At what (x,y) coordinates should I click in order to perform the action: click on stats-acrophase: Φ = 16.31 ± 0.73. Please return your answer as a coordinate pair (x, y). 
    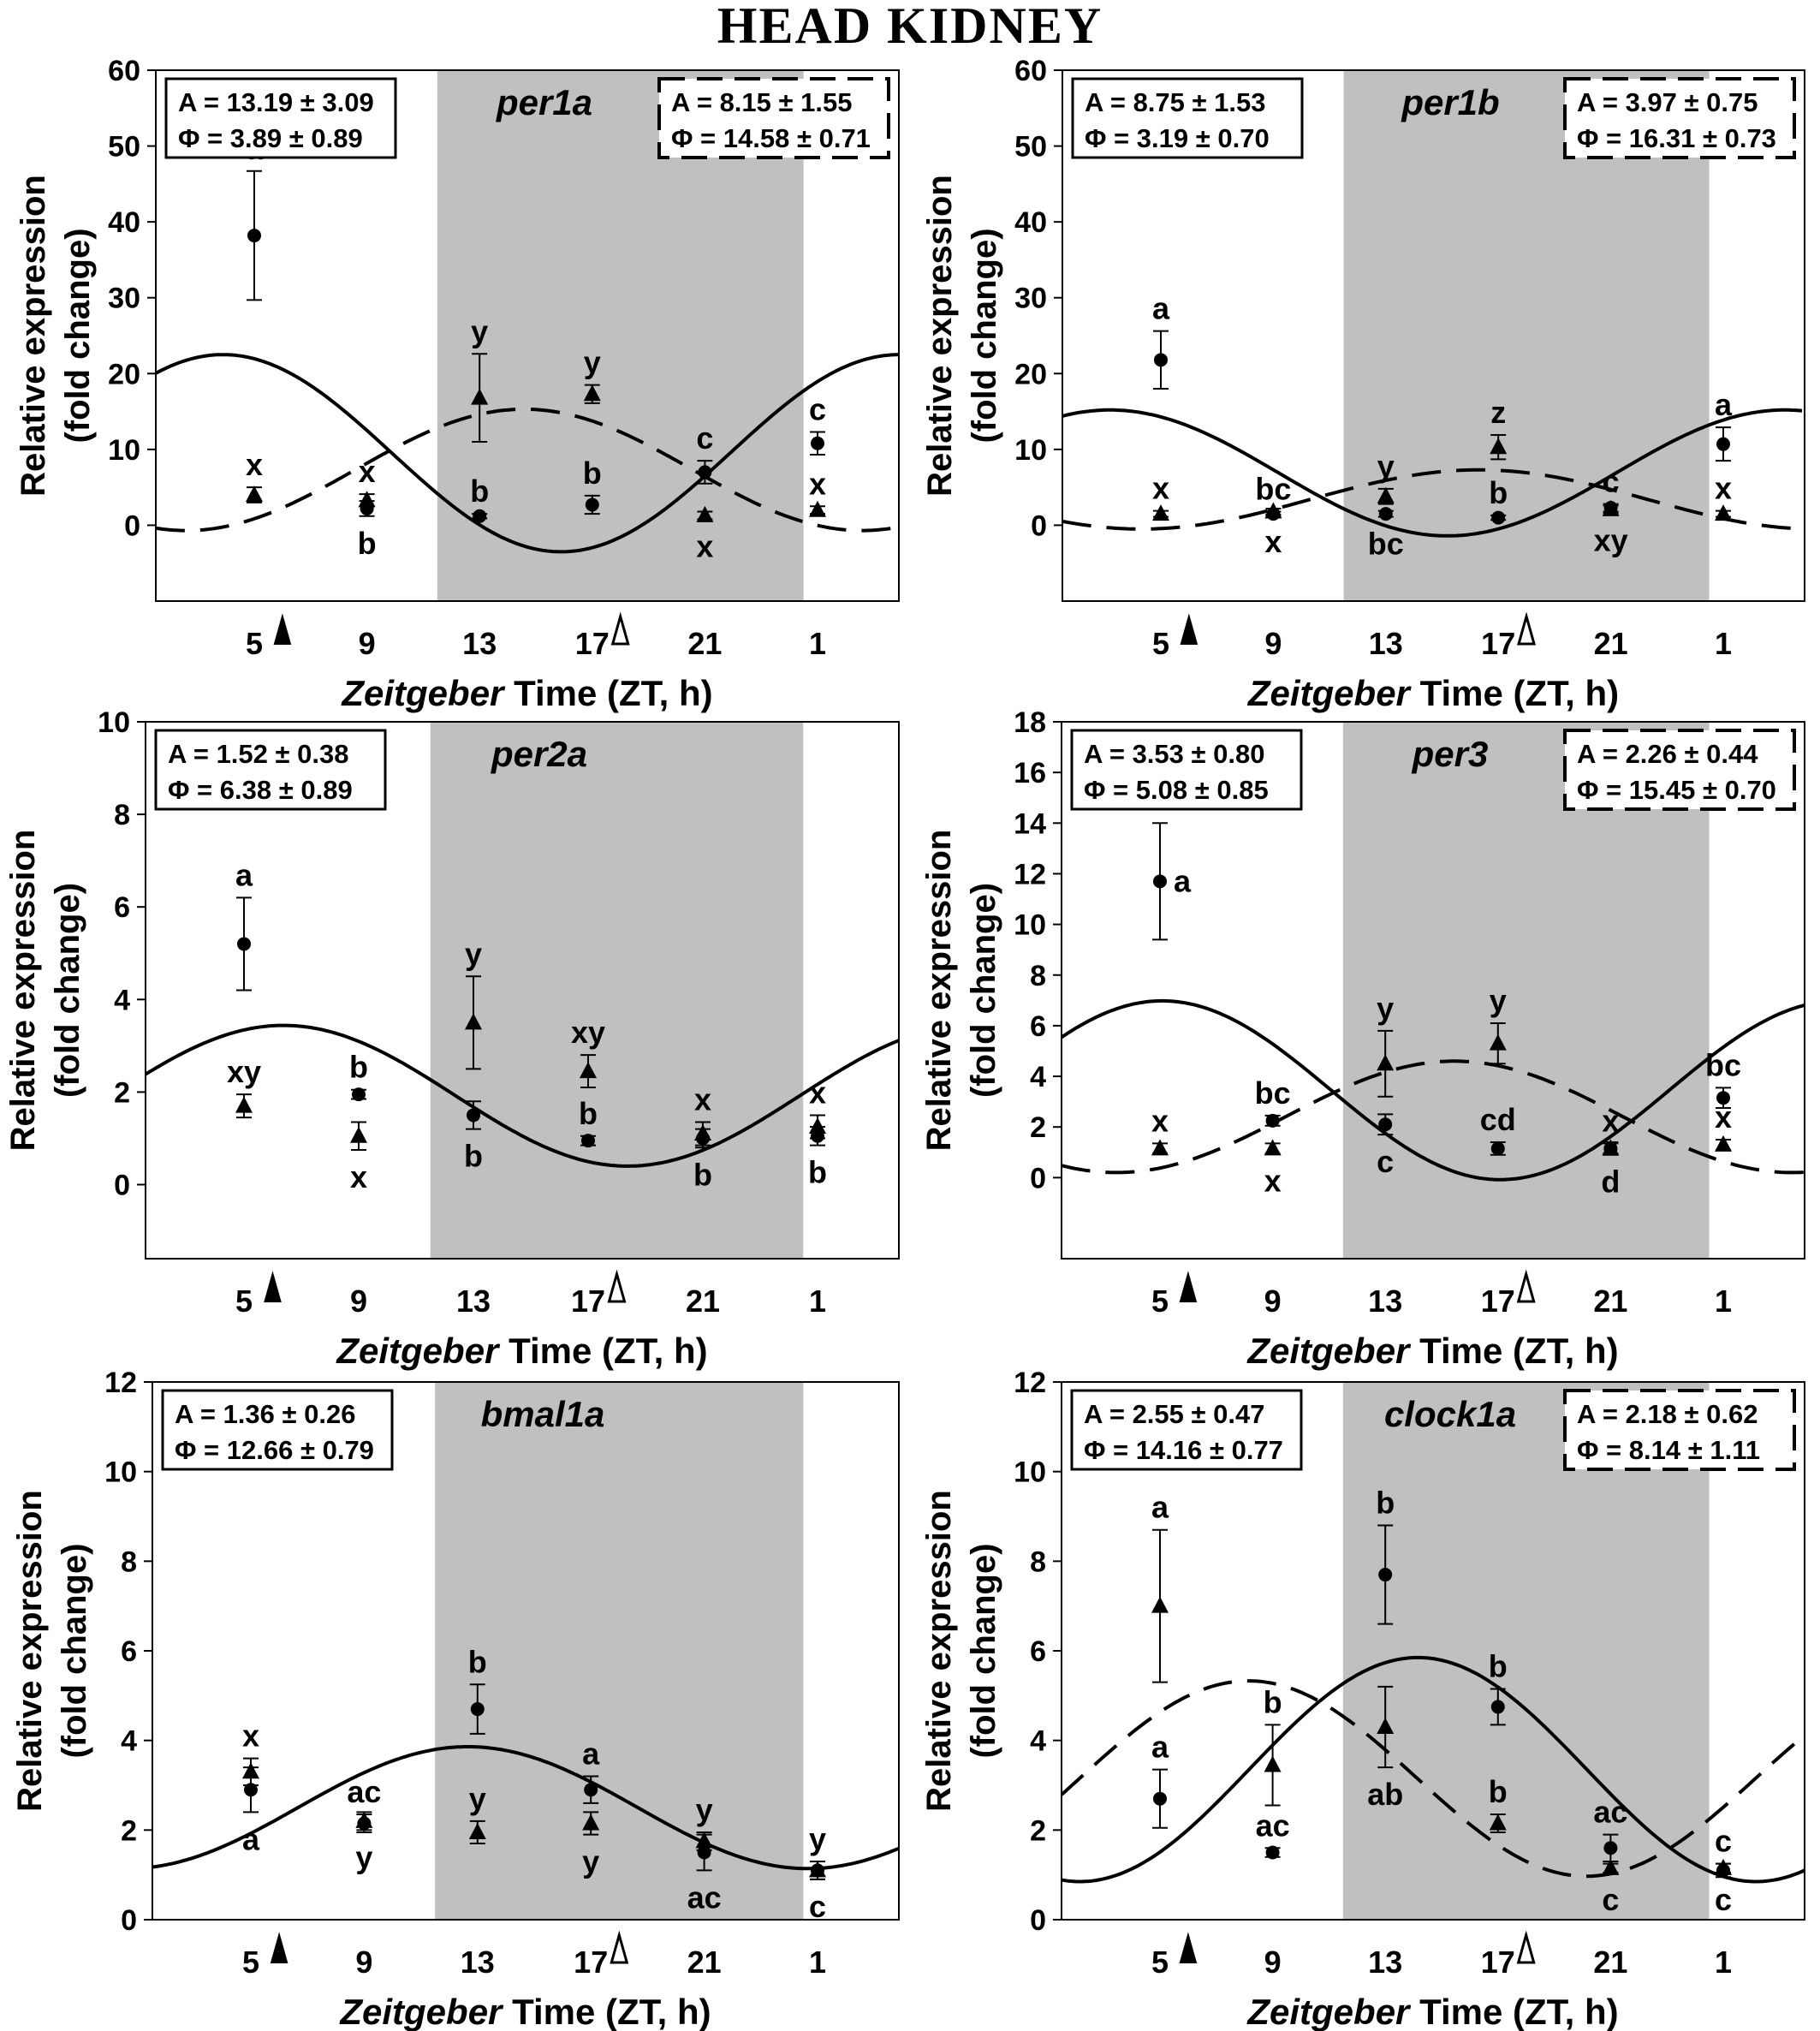
    Looking at the image, I should click on (1676, 138).